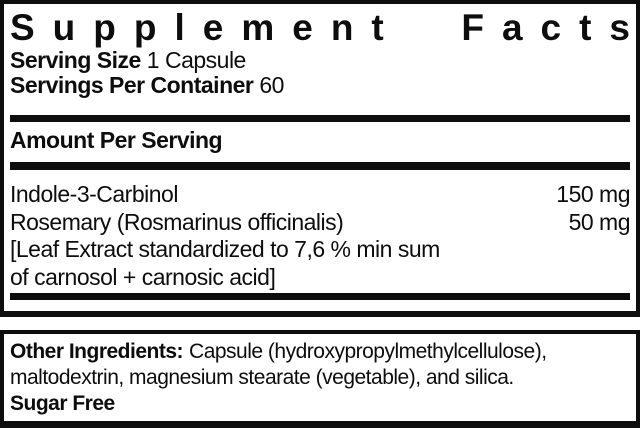 The image size is (640, 430). Describe the element at coordinates (599, 221) in the screenshot. I see `ingredient-amount: 50 mg` at that location.